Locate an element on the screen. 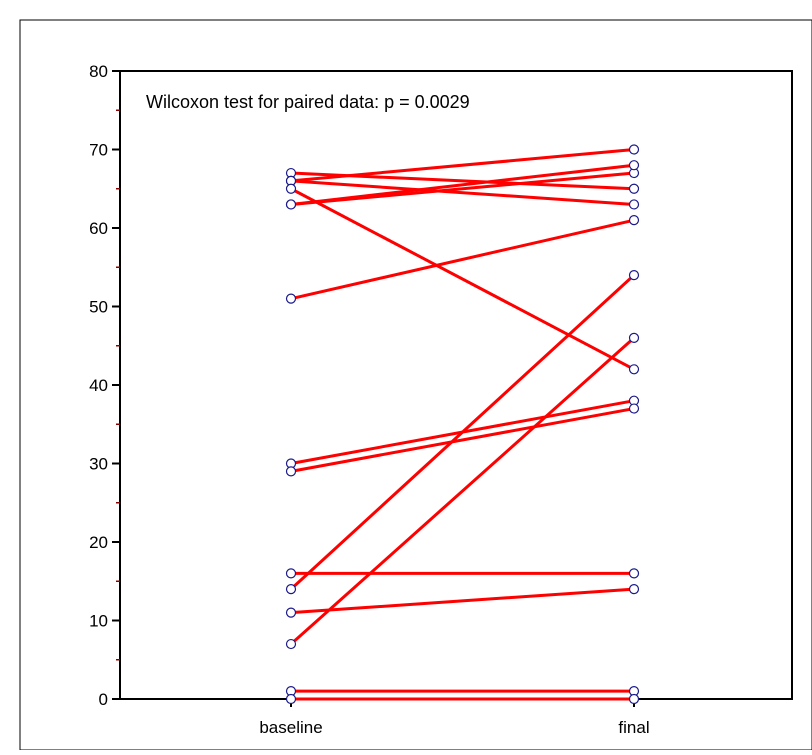 The width and height of the screenshot is (812, 755). y-tick-label: 80 is located at coordinates (98, 71).